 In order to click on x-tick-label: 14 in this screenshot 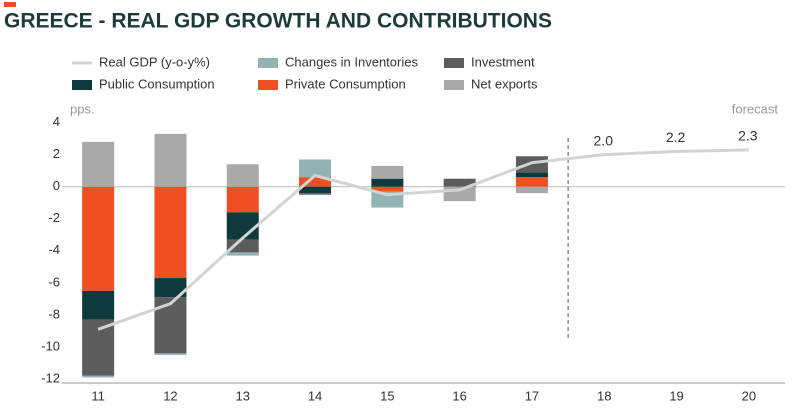, I will do `click(315, 395)`.